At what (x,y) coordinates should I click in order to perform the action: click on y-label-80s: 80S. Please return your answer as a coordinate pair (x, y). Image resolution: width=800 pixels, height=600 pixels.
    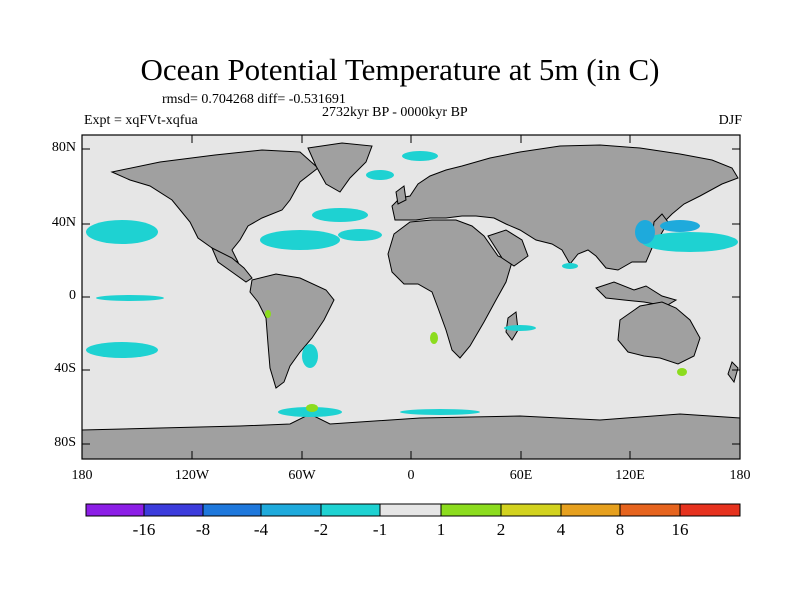
    Looking at the image, I should click on (65, 442).